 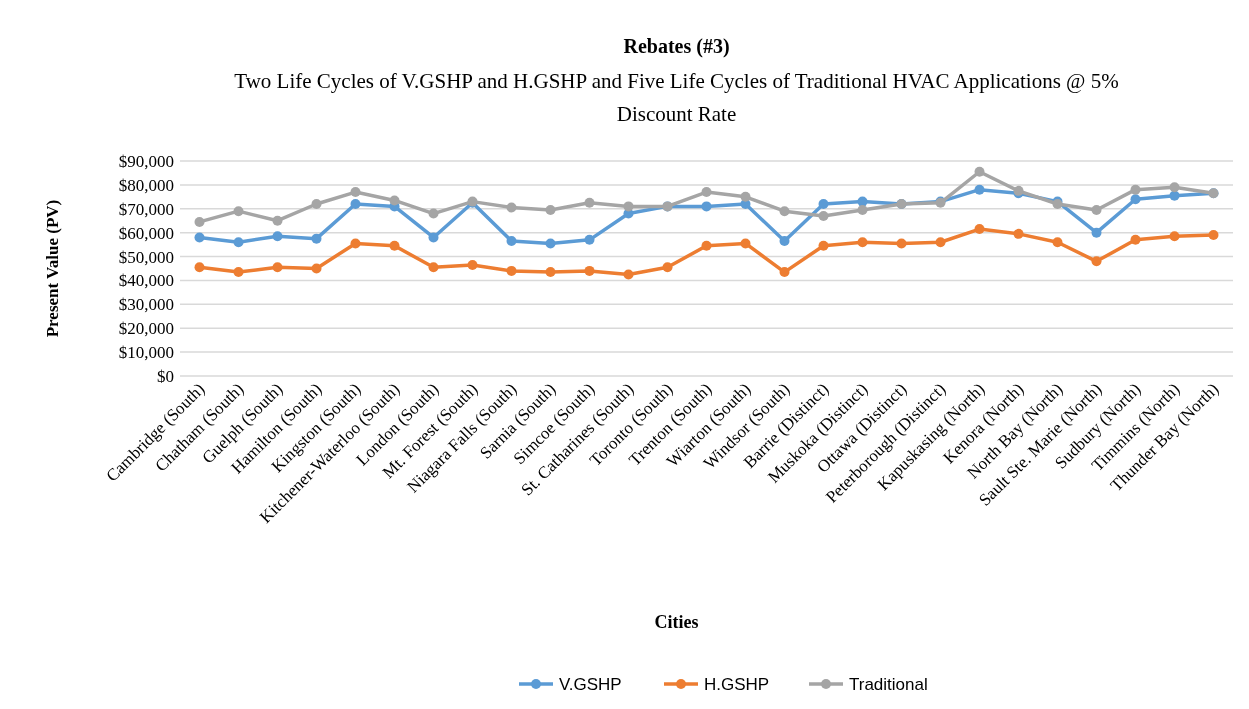 I want to click on y-tick-label: $10,000, so click(x=146, y=353).